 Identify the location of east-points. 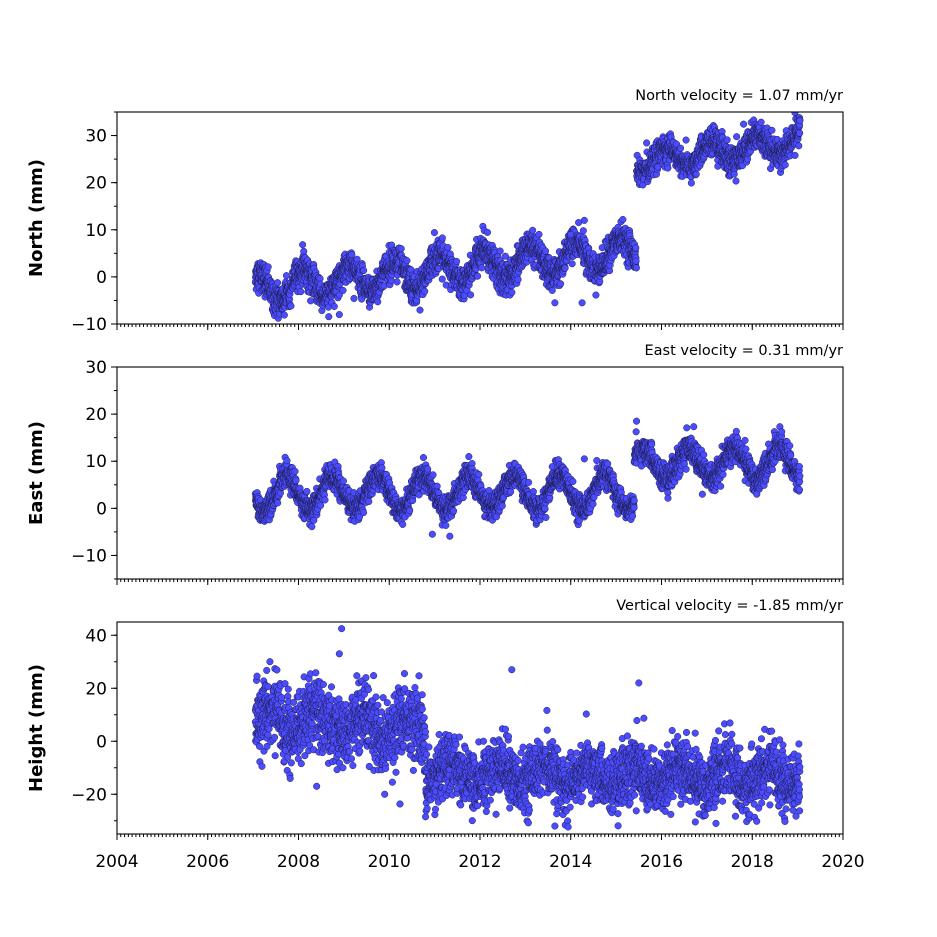
(527, 478).